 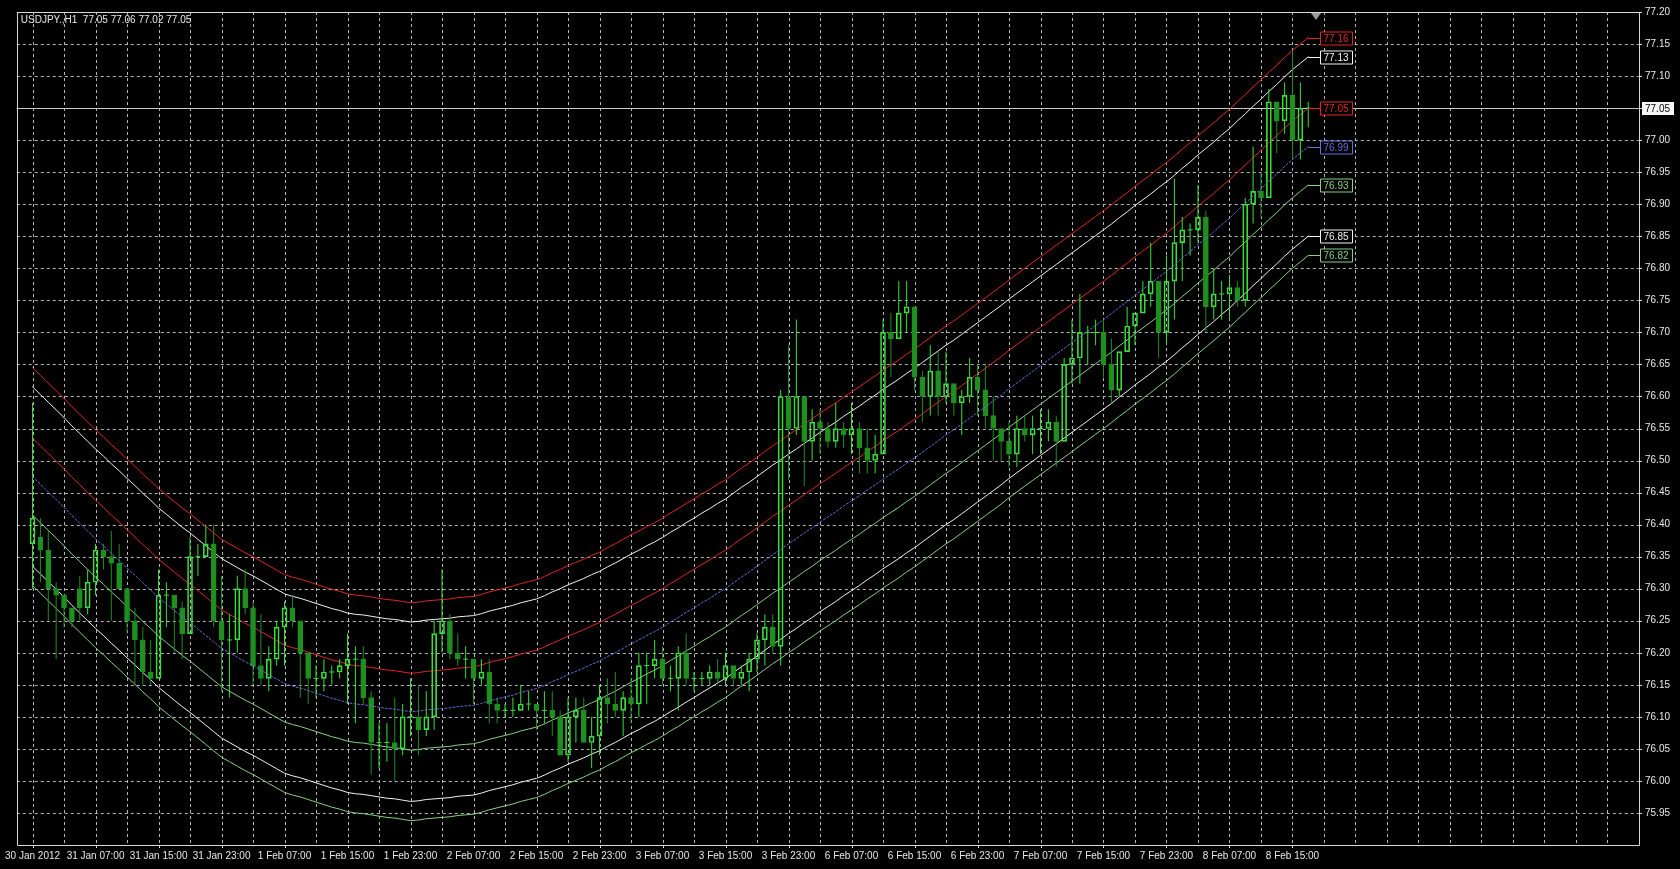 What do you see at coordinates (1336, 57) in the screenshot?
I see `data-label: 77.13` at bounding box center [1336, 57].